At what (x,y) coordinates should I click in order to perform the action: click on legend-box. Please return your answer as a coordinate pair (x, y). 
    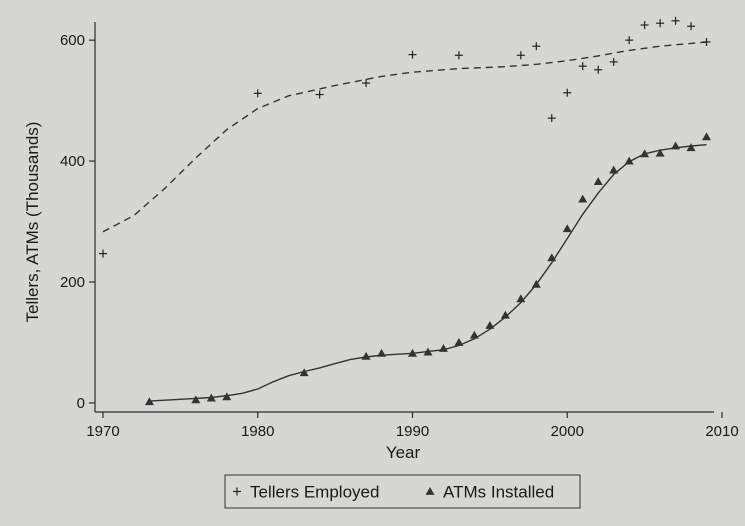
    Looking at the image, I should click on (402, 491).